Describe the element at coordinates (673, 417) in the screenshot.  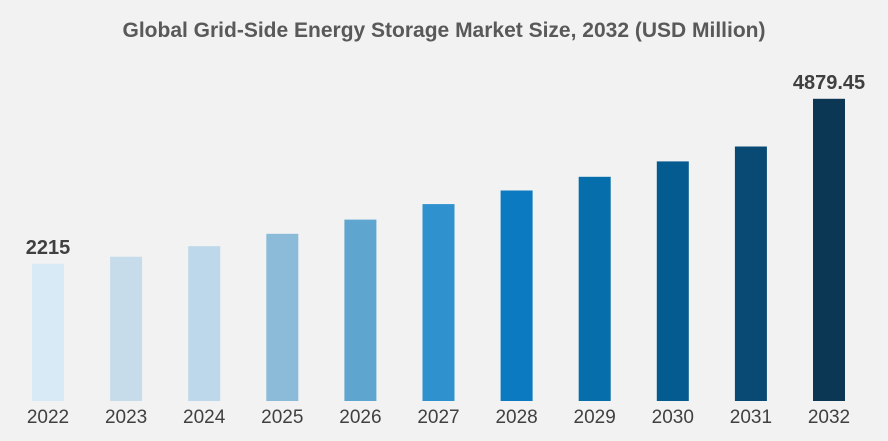
I see `x-tick-label-2030: 2030` at that location.